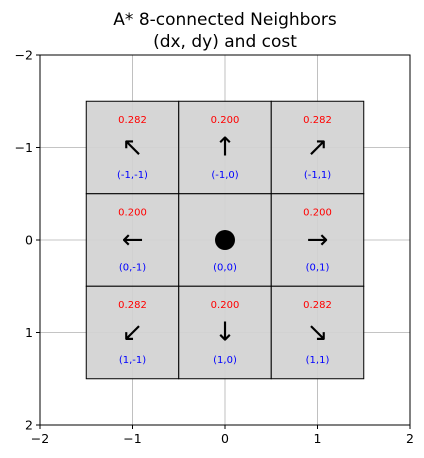 Image resolution: width=424 pixels, height=458 pixels. What do you see at coordinates (318, 148) in the screenshot?
I see `arrow-up-right-icon: ↗` at bounding box center [318, 148].